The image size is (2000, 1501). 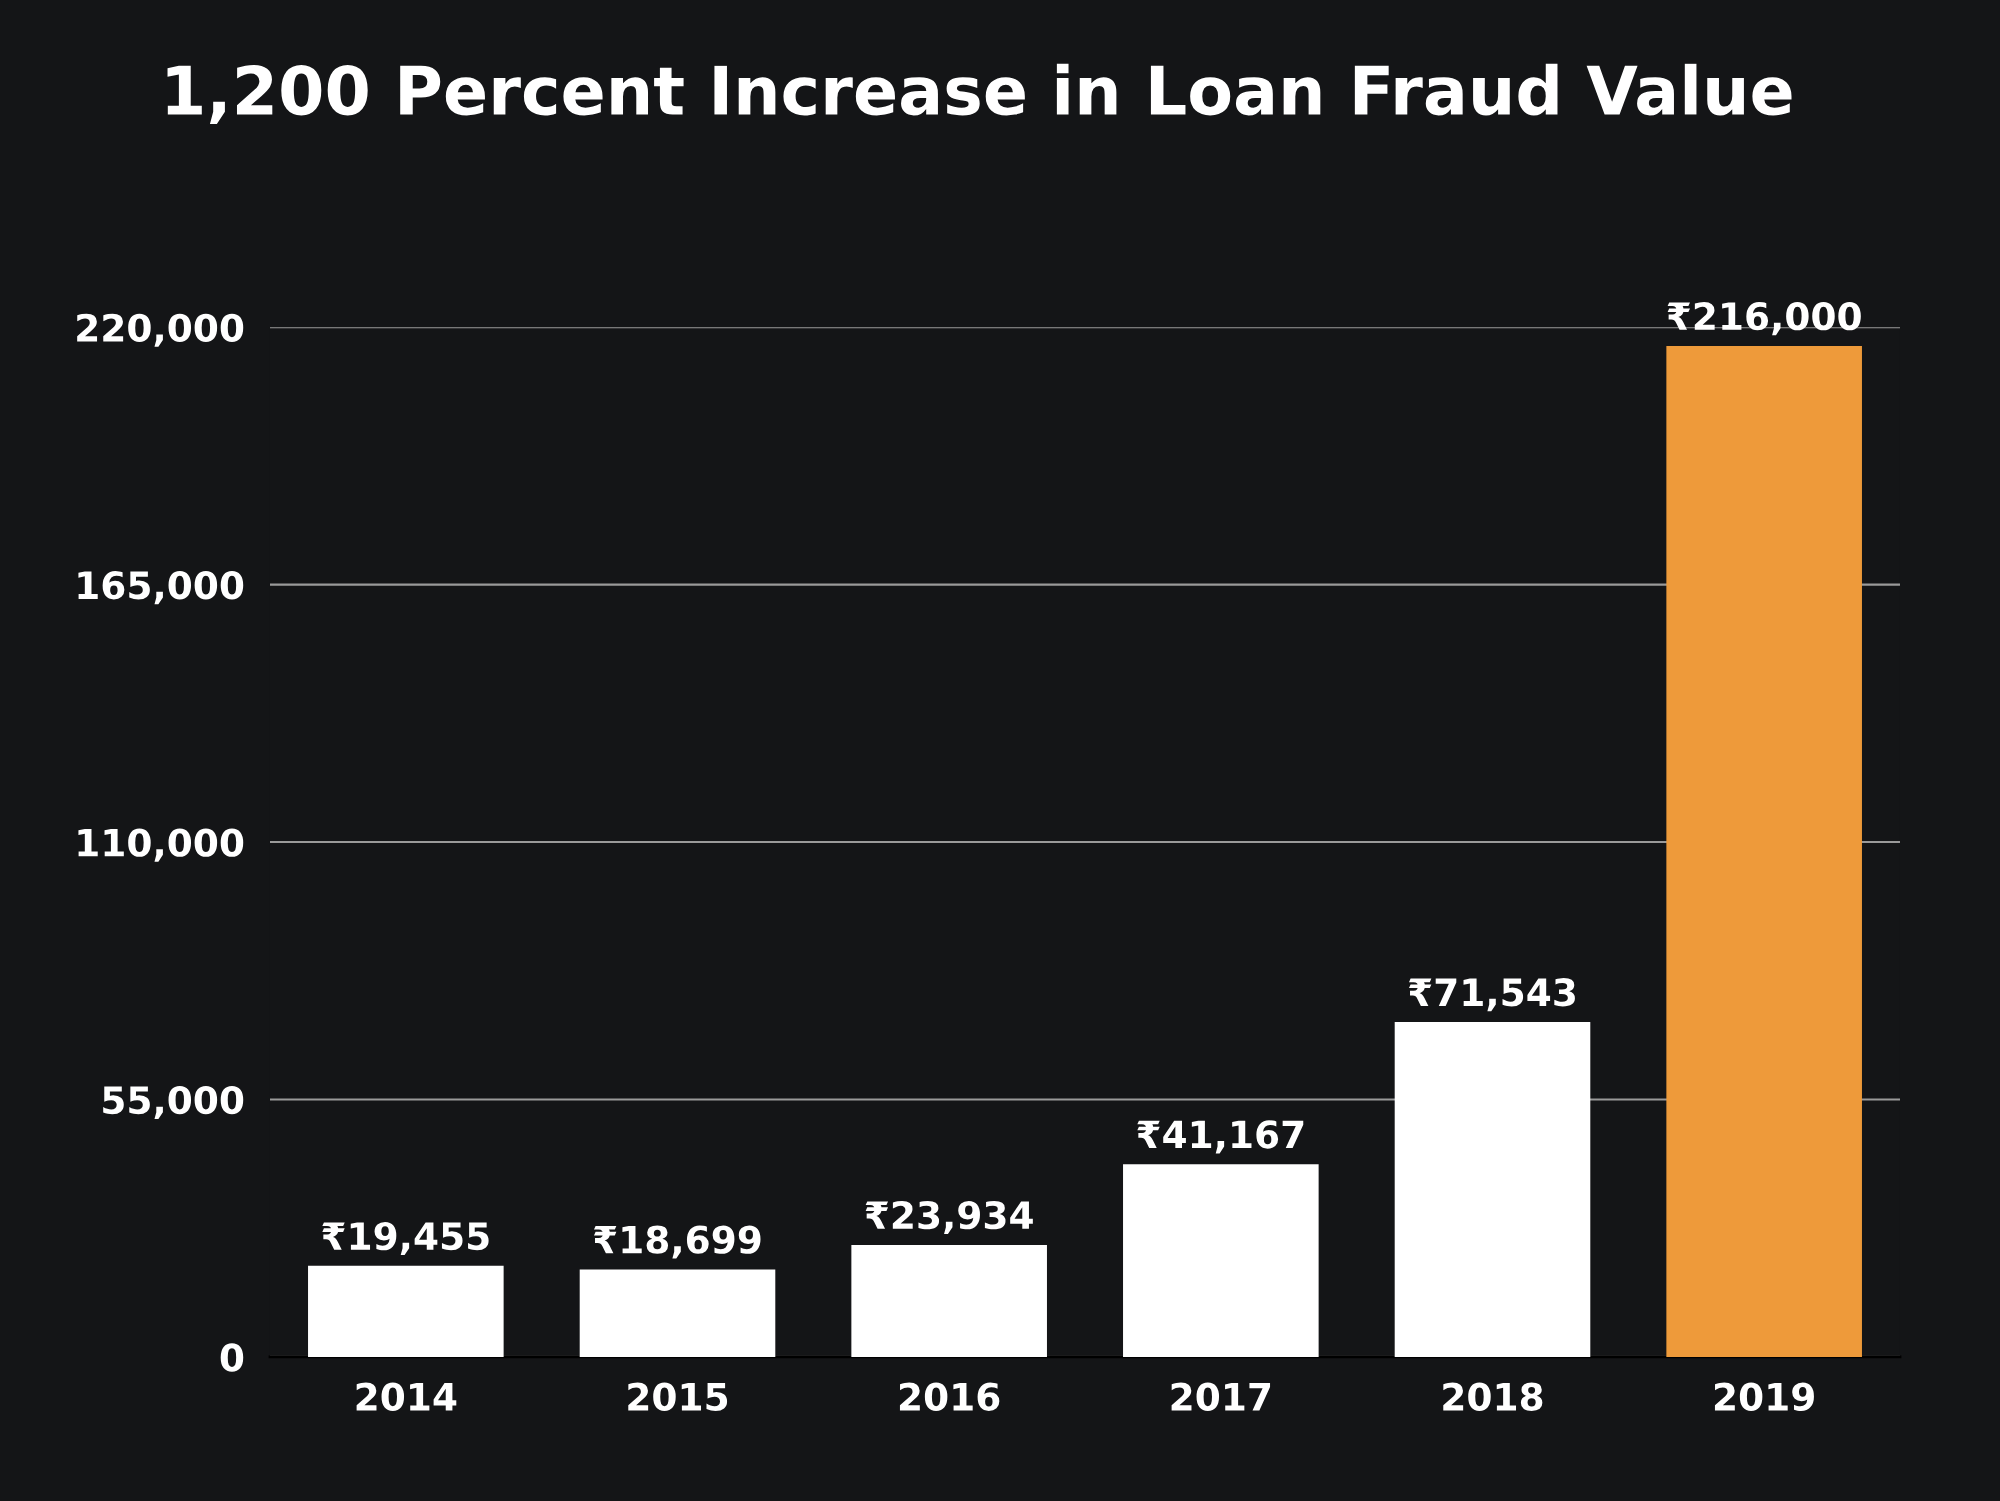 What do you see at coordinates (1764, 1396) in the screenshot?
I see `x-tick-label: 2019` at bounding box center [1764, 1396].